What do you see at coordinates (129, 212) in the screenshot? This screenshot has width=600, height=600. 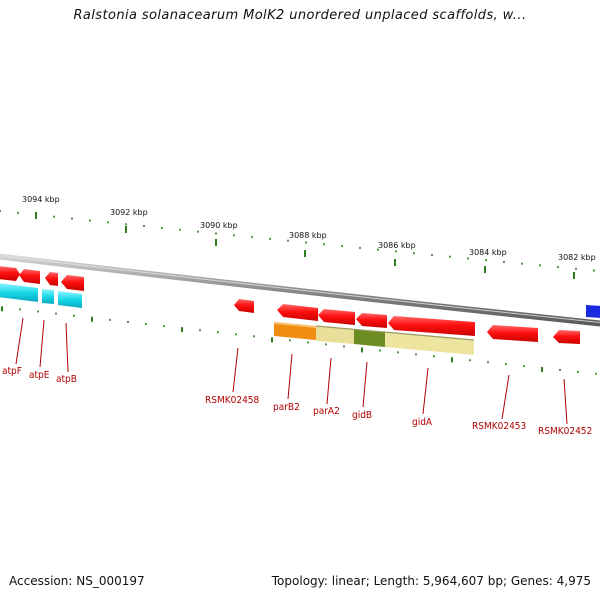 I see `ruler-label-3092: 3092 kbp` at bounding box center [129, 212].